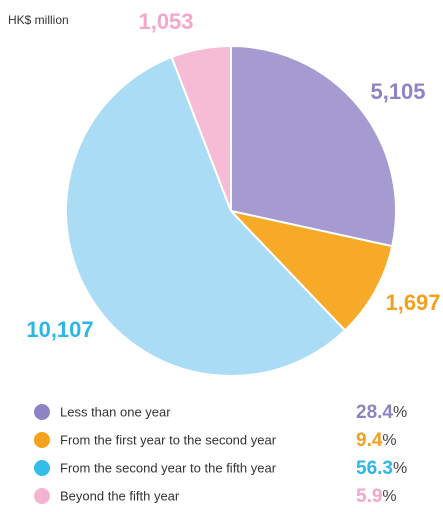 The width and height of the screenshot is (443, 512). Describe the element at coordinates (397, 91) in the screenshot. I see `value-label: 5,105` at that location.